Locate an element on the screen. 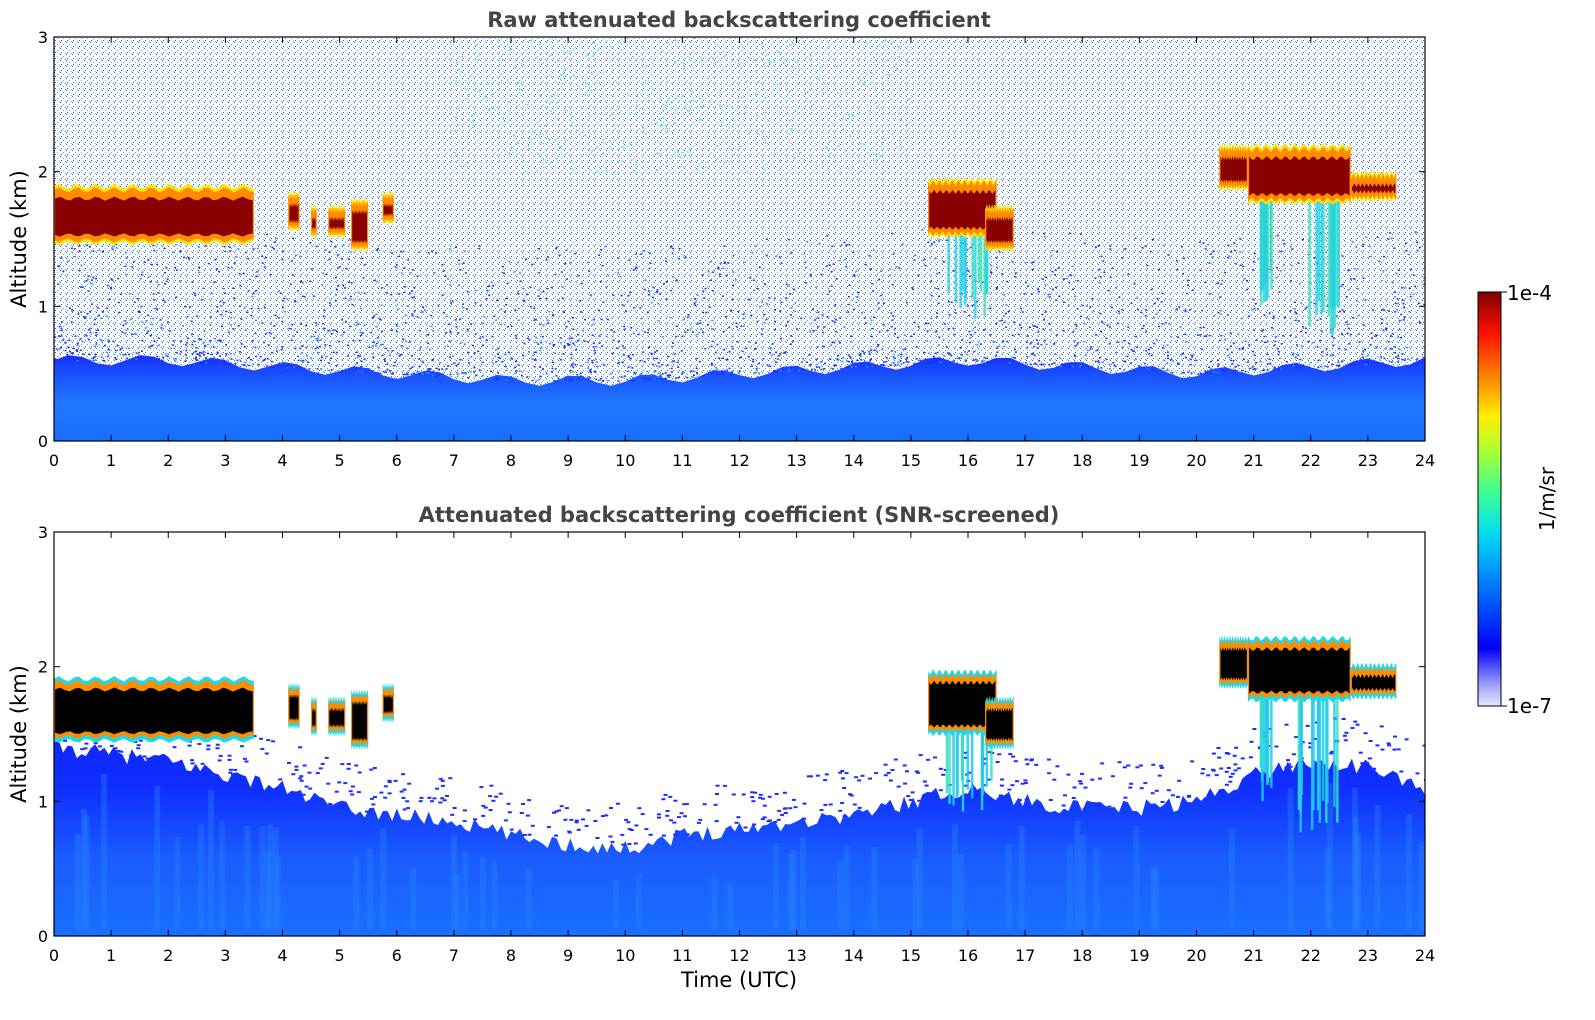 This screenshot has height=1020, width=1595. aerosol-plume is located at coordinates (1354, 858).